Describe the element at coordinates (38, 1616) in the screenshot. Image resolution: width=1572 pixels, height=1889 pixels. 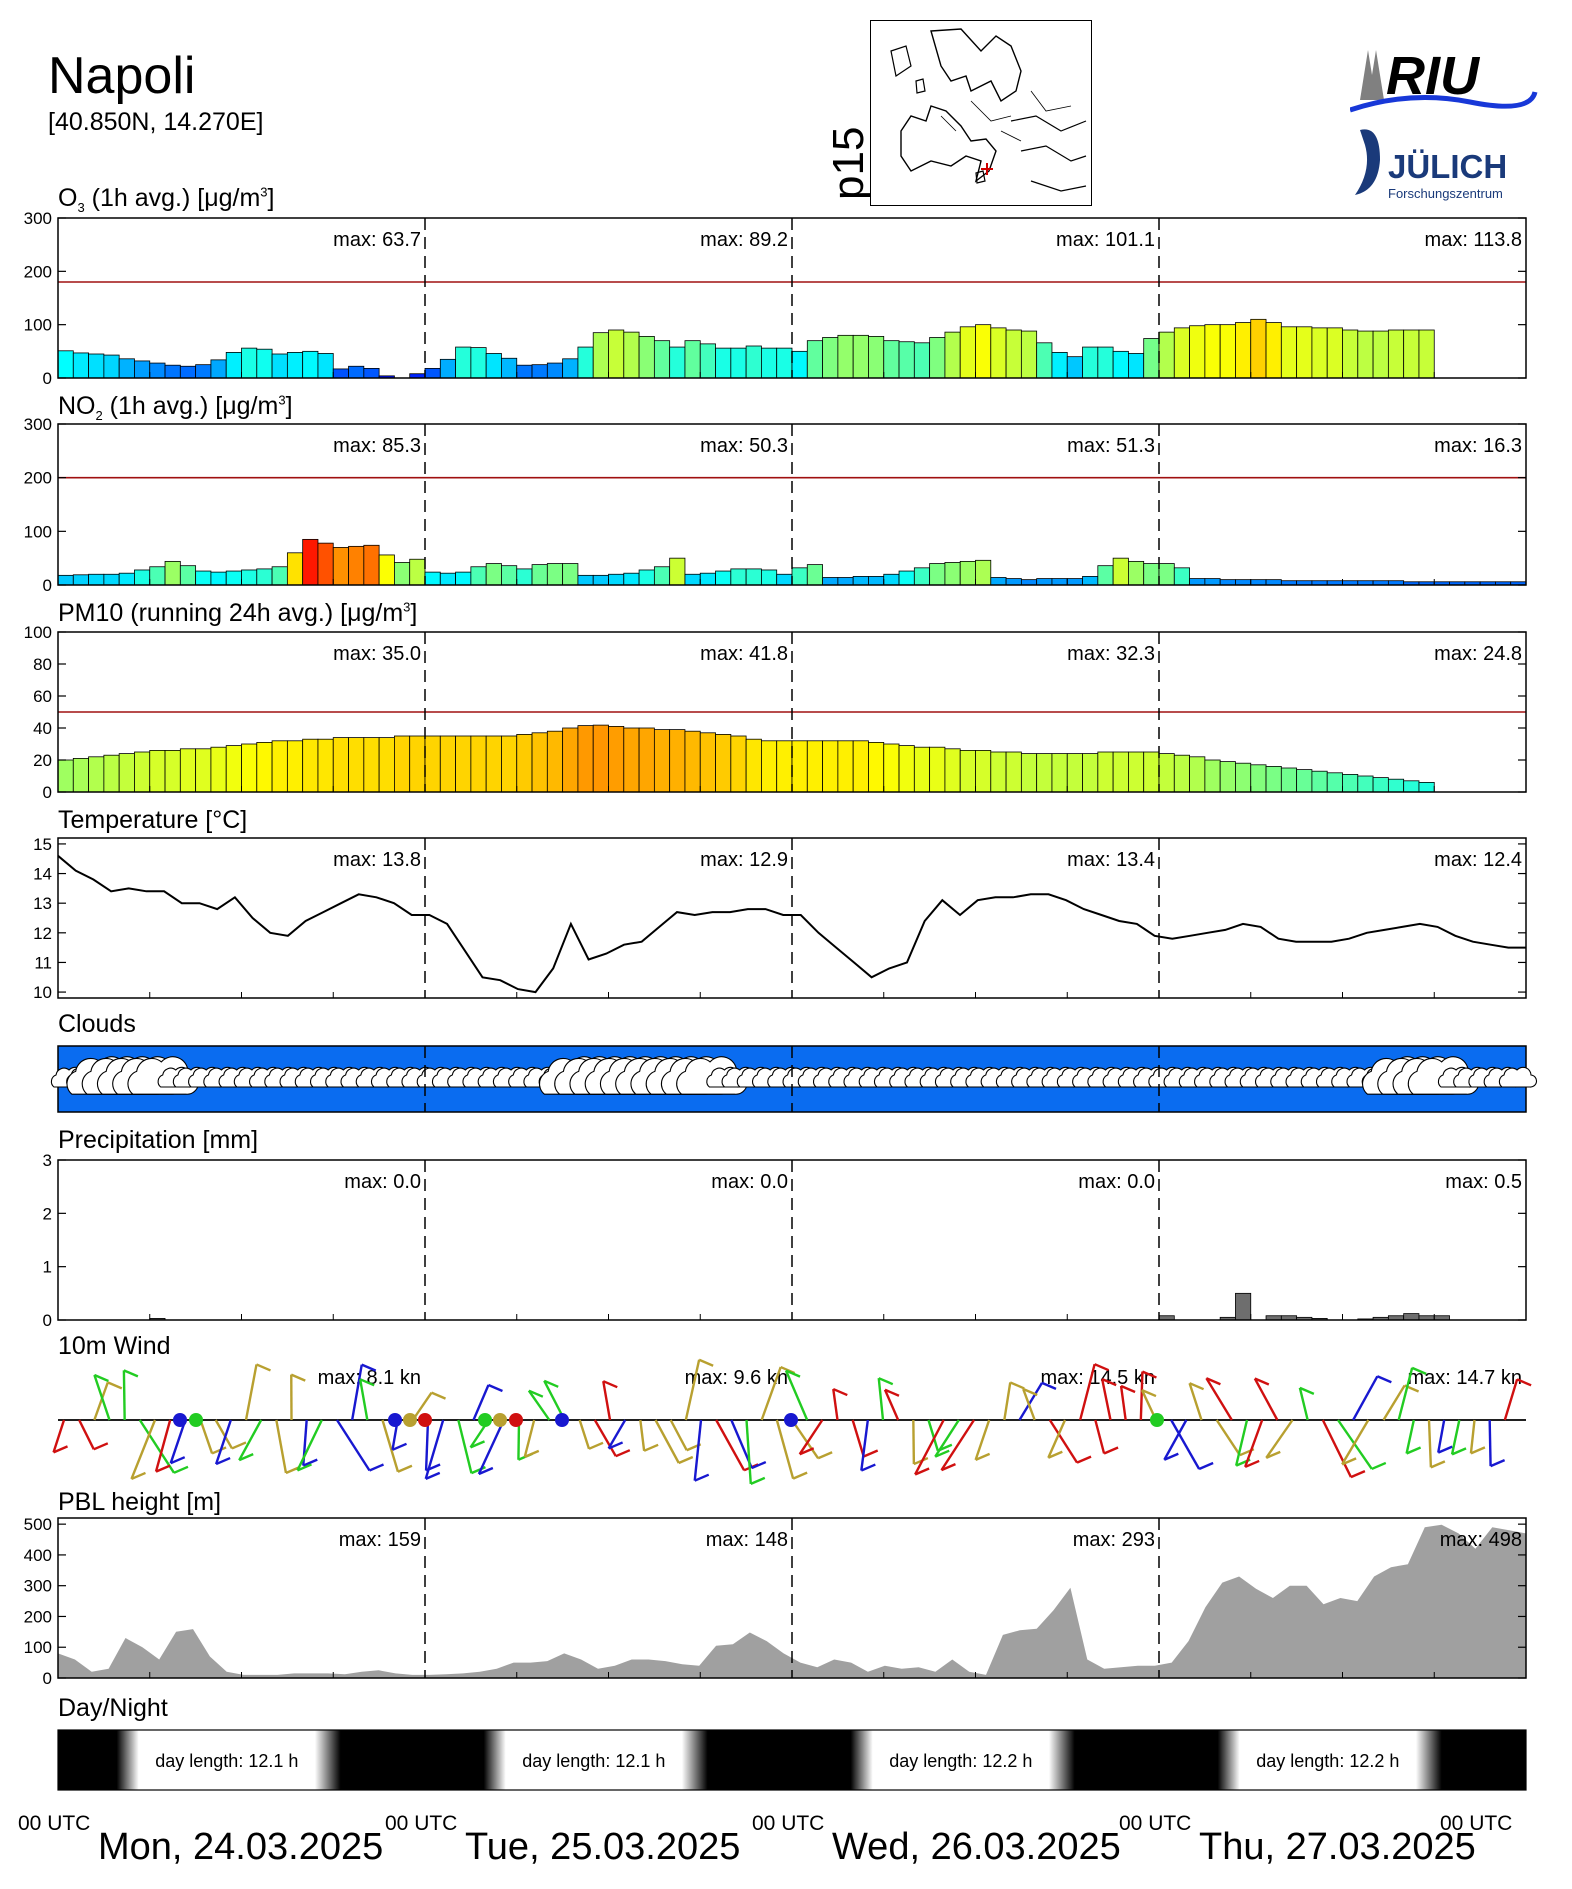
I see `pbl-ytick-label: 200` at that location.